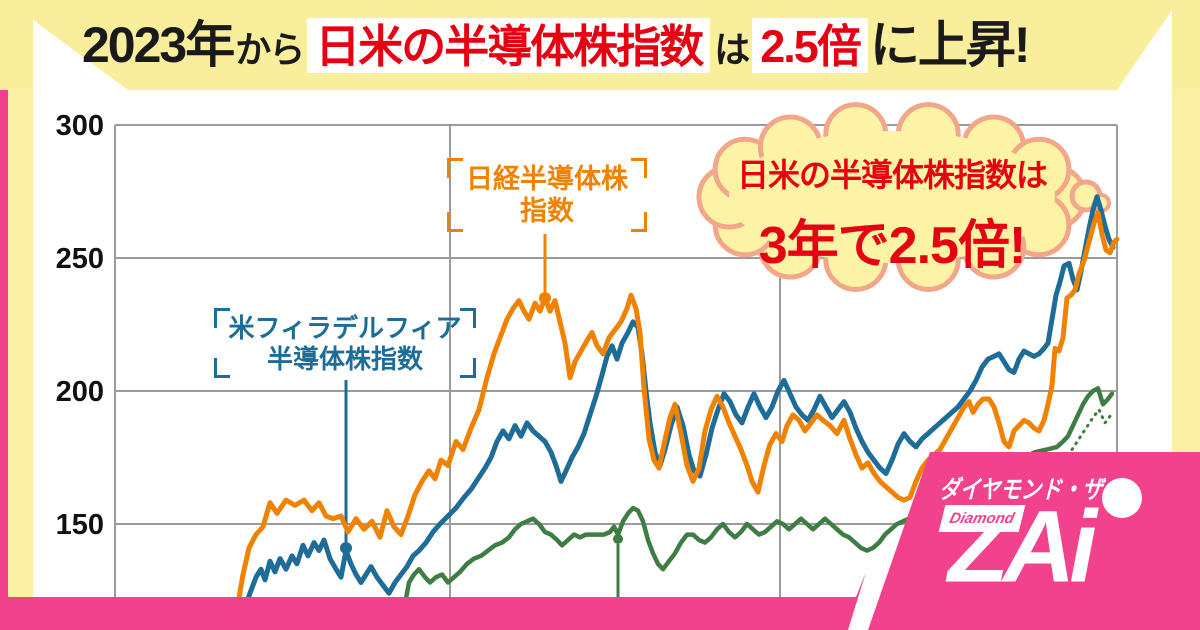  I want to click on headline-tail: に上昇!, so click(950, 45).